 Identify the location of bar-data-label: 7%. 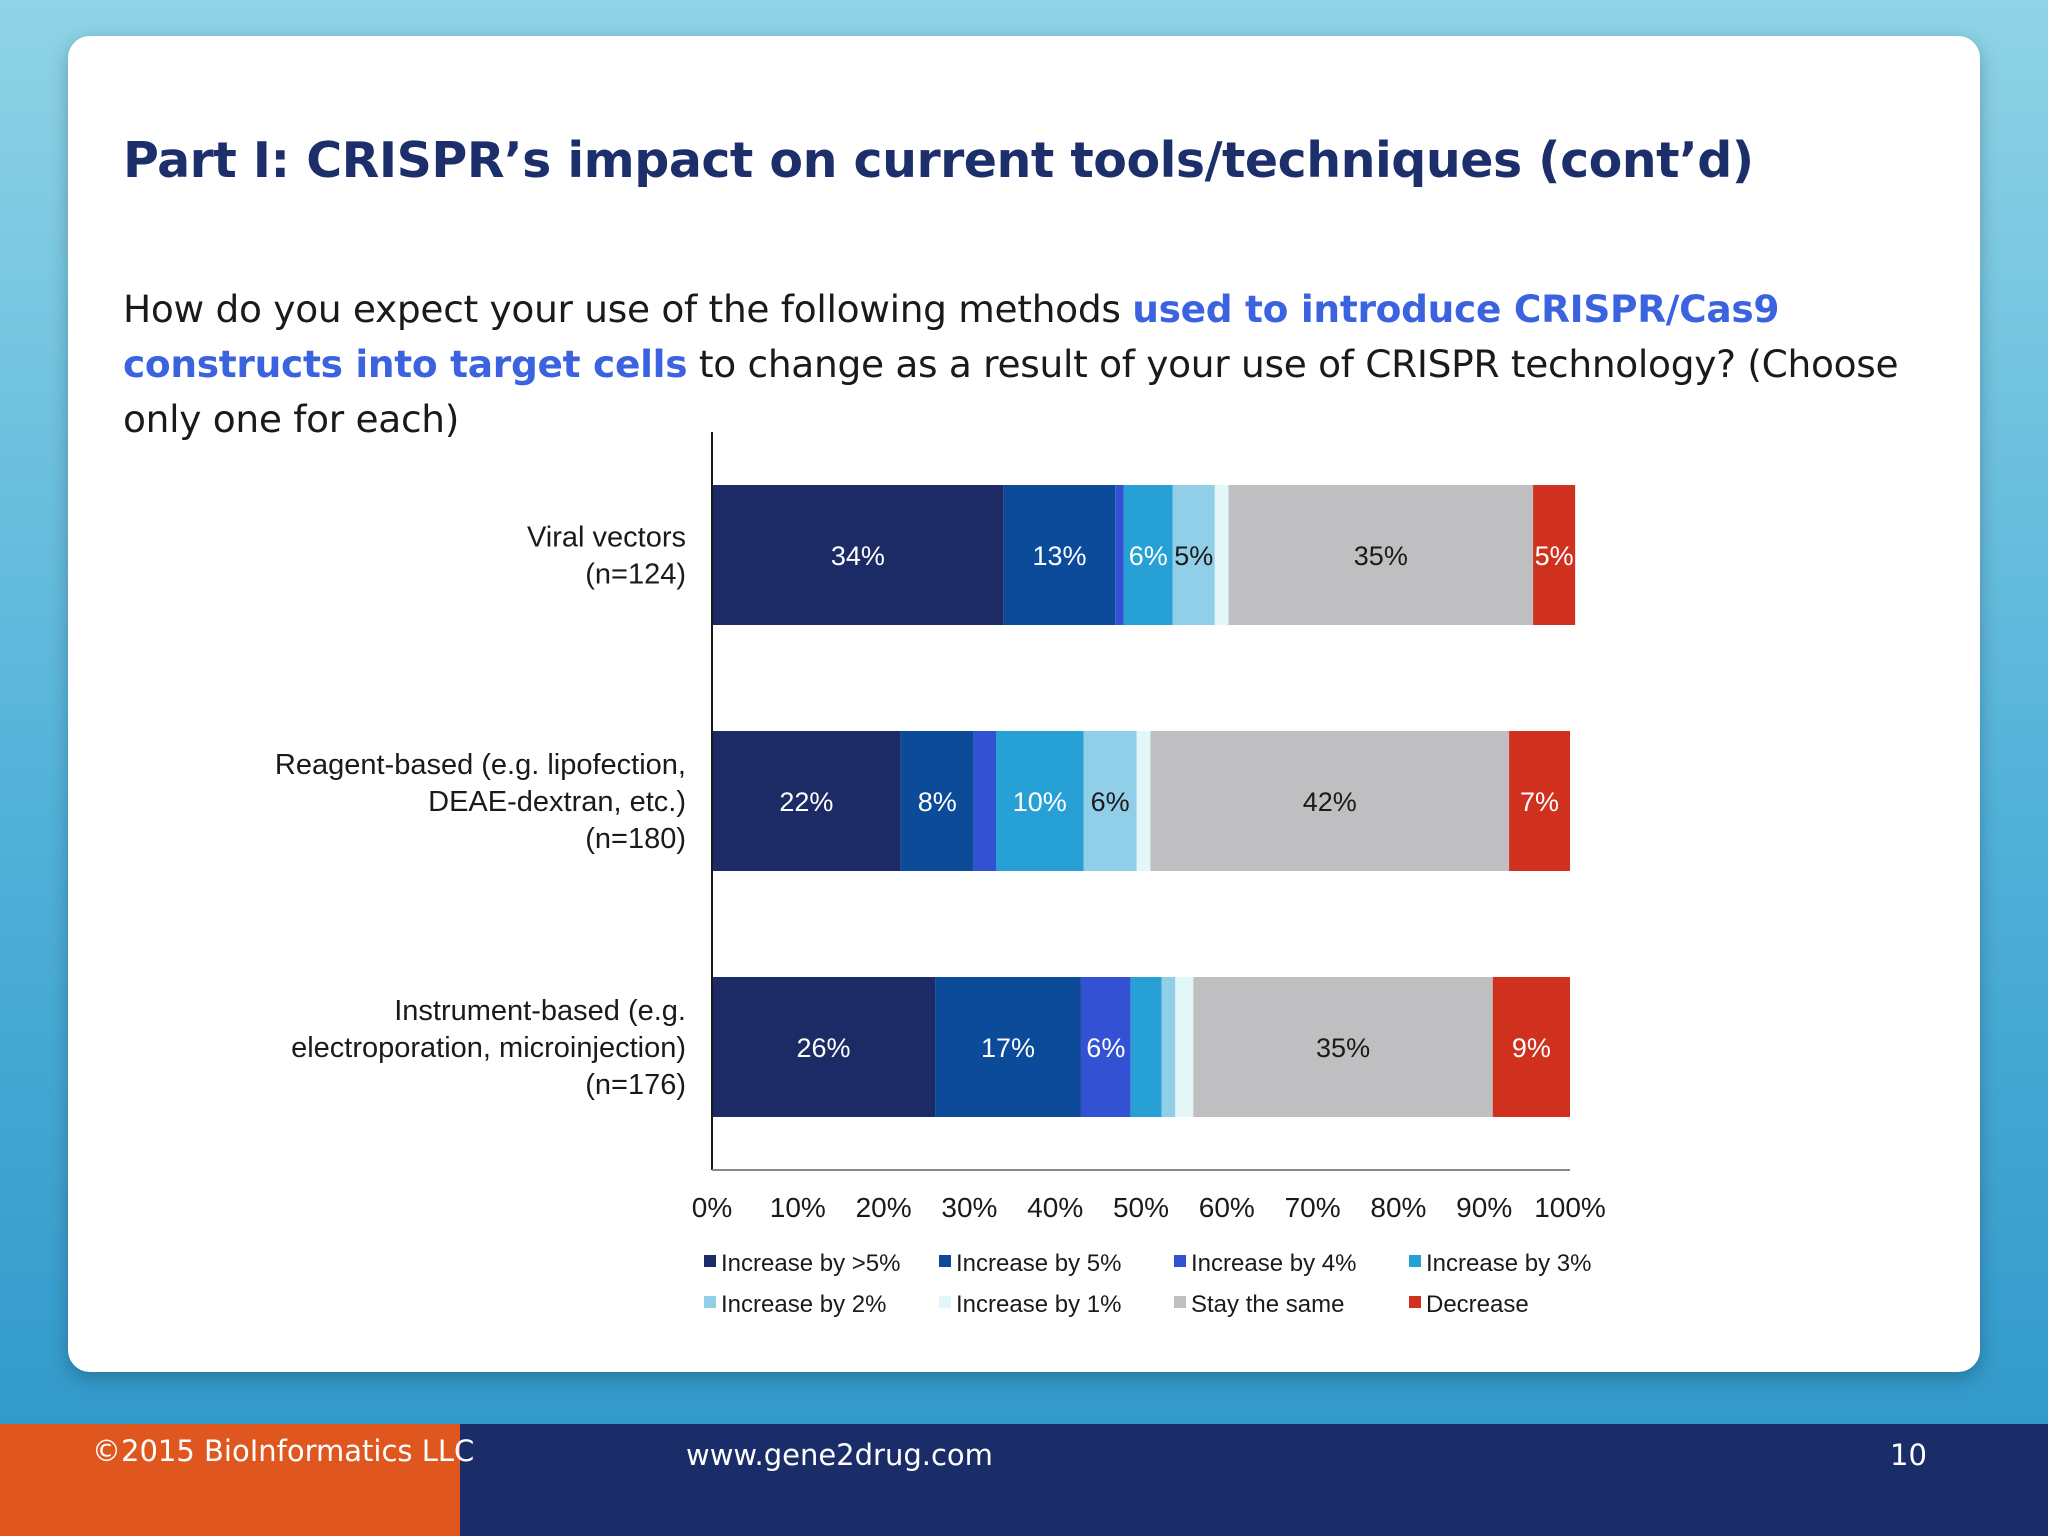
(1539, 802).